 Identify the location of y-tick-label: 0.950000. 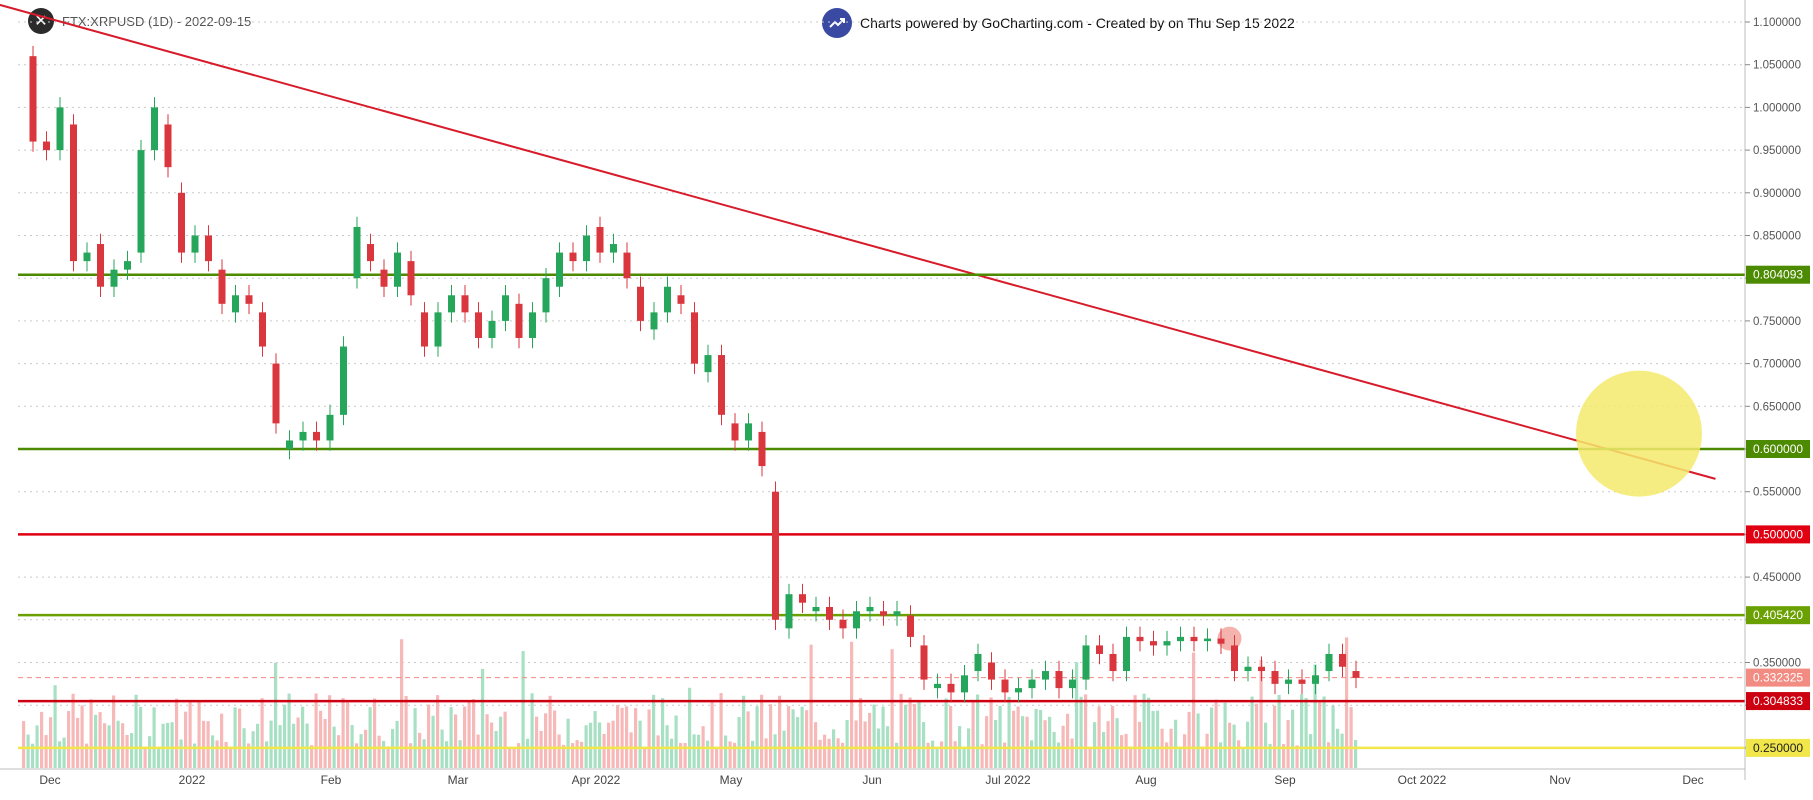
(1777, 151).